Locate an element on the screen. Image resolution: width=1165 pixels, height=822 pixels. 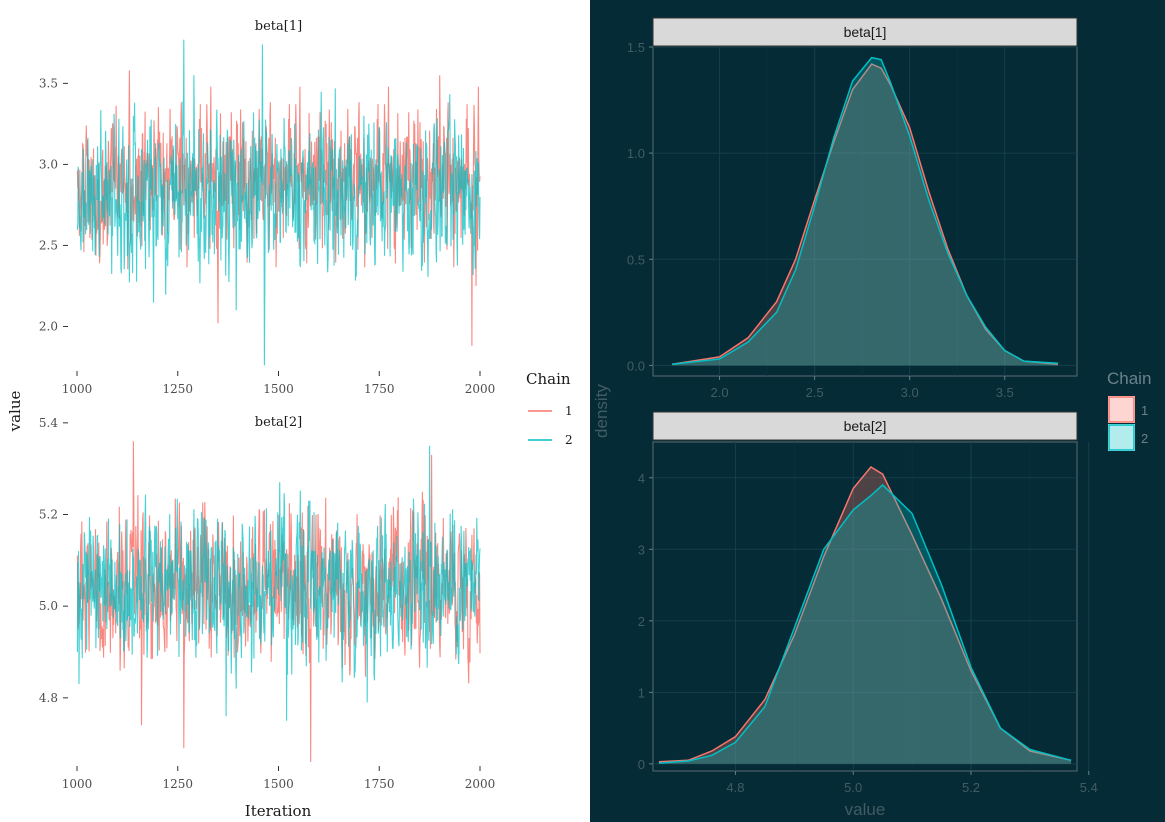
x-tick-label: 5.2 is located at coordinates (971, 787).